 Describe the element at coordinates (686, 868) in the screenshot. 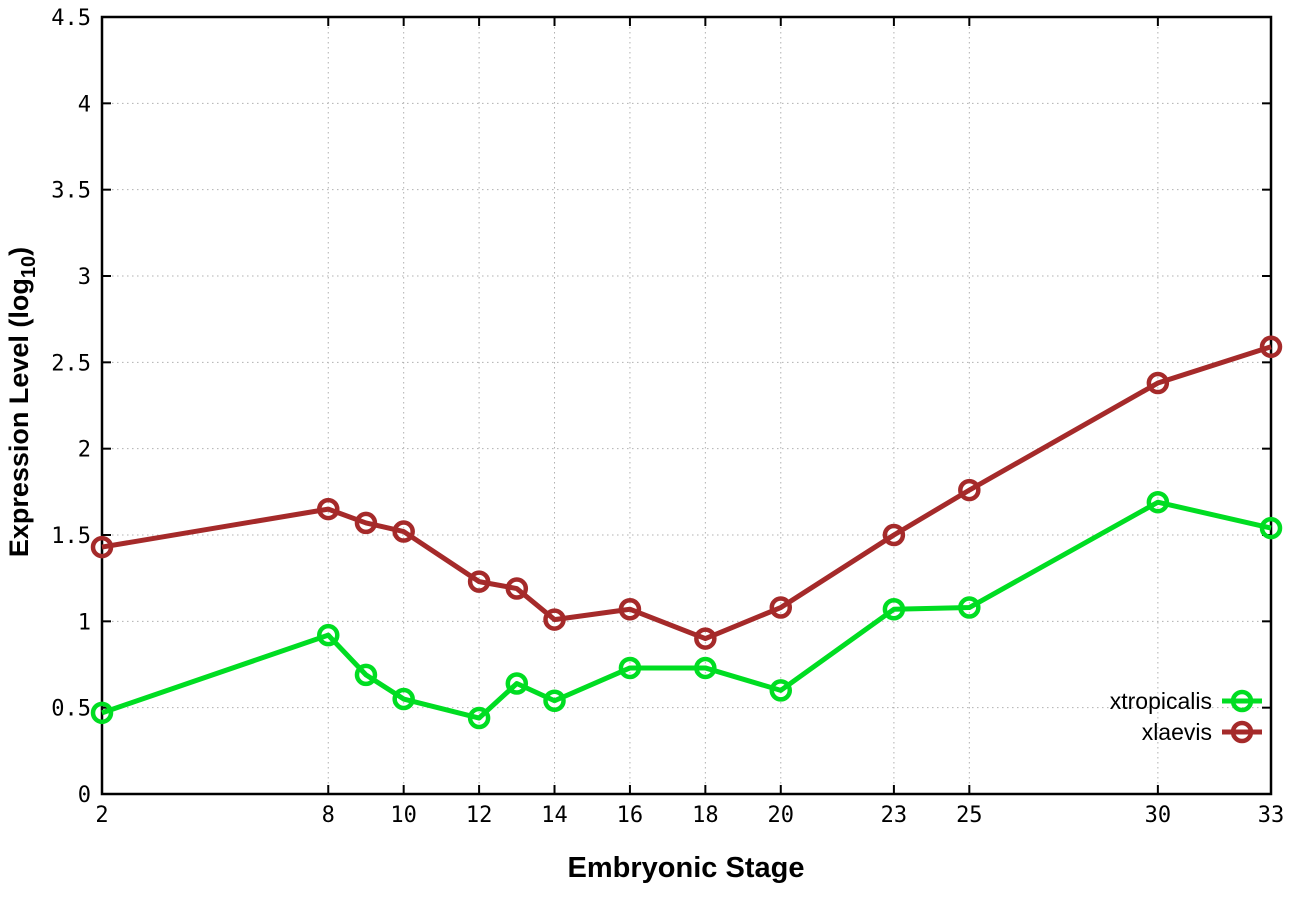

I see `x-axis-label: Embryonic Stage` at that location.